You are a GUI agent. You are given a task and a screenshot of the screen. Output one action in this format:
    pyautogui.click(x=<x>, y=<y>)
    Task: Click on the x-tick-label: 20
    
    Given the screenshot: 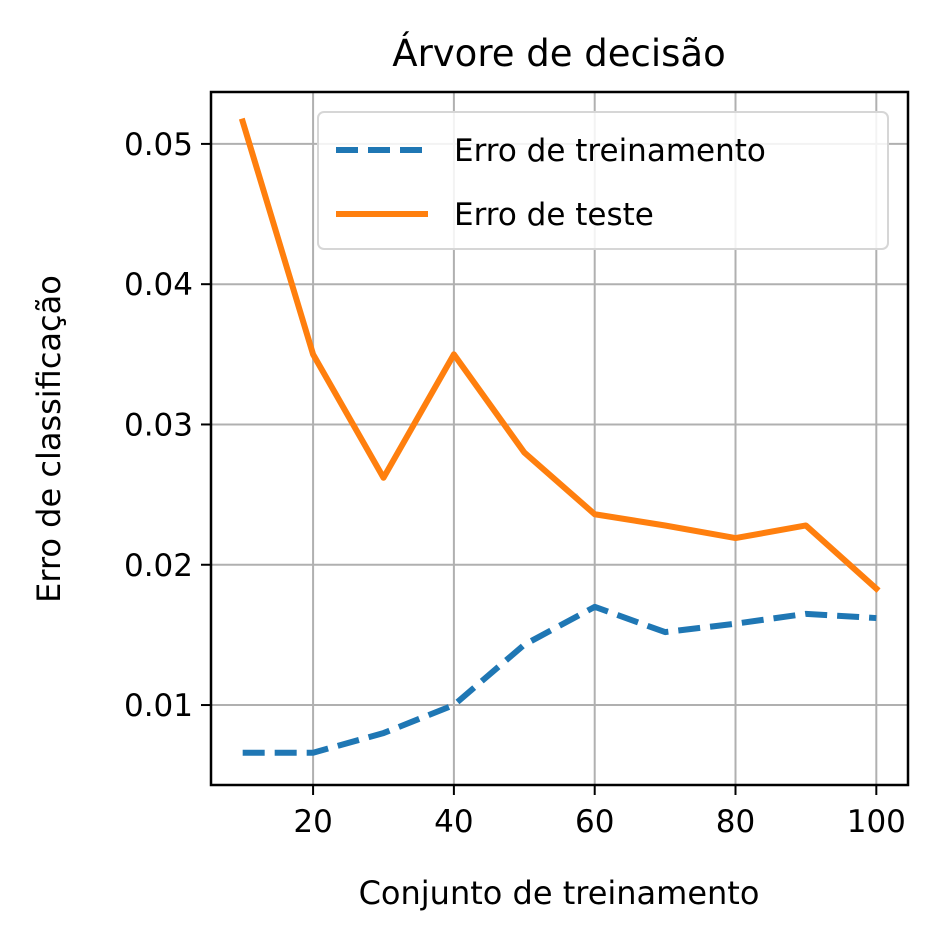 What is the action you would take?
    pyautogui.click(x=312, y=822)
    